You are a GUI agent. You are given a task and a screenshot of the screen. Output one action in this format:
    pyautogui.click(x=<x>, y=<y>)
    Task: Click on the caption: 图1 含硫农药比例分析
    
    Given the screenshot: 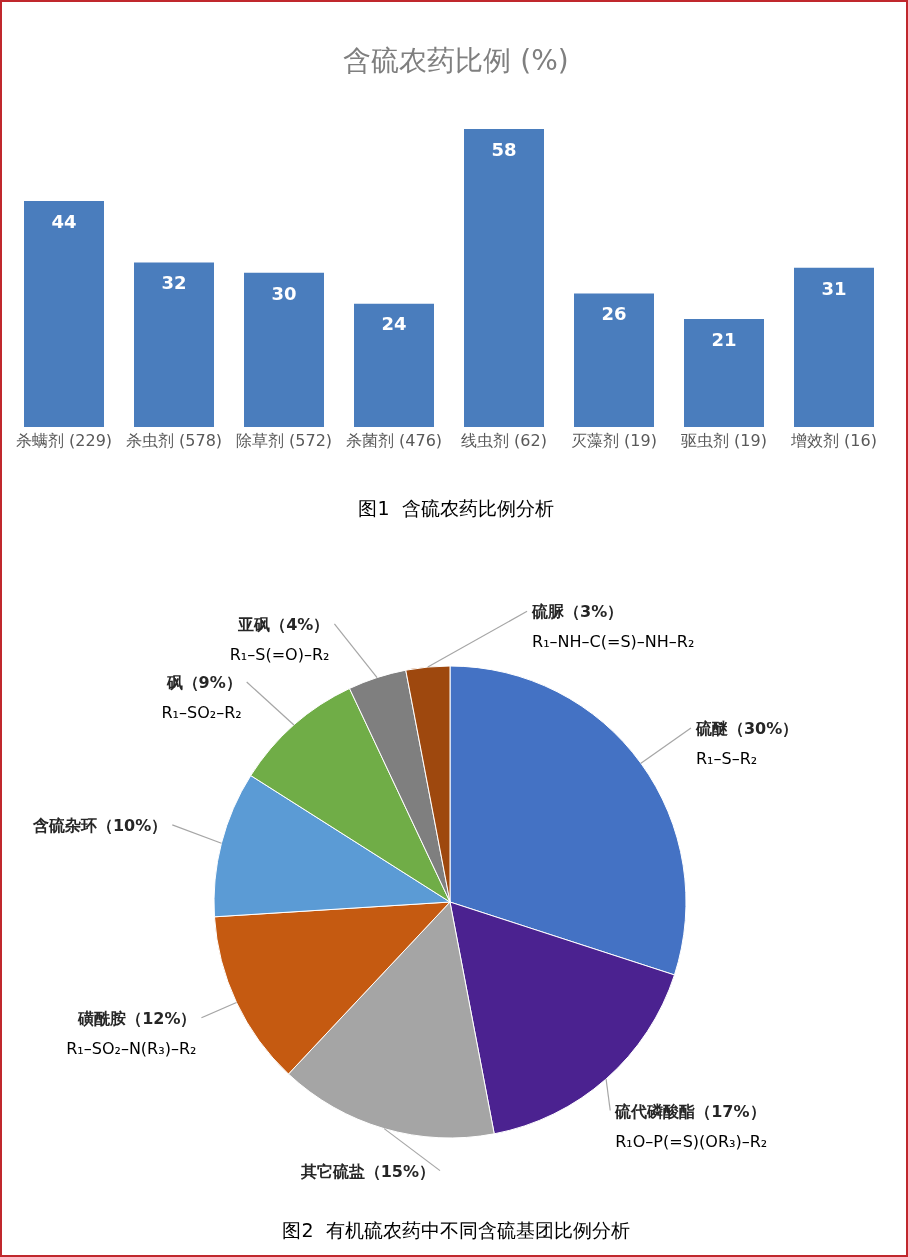 What is the action you would take?
    pyautogui.click(x=456, y=508)
    